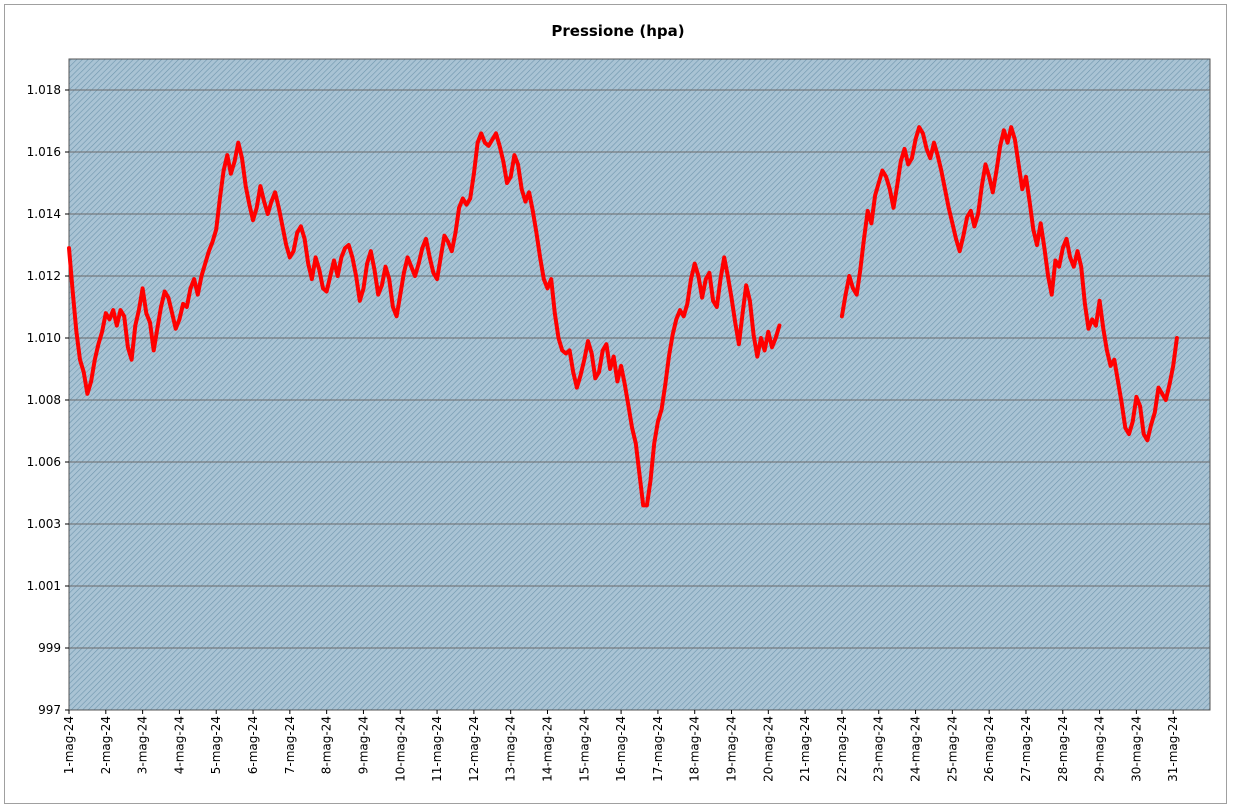 This screenshot has height=810, width=1233. What do you see at coordinates (1173, 749) in the screenshot?
I see `x-tick-label: 31-mag-24` at bounding box center [1173, 749].